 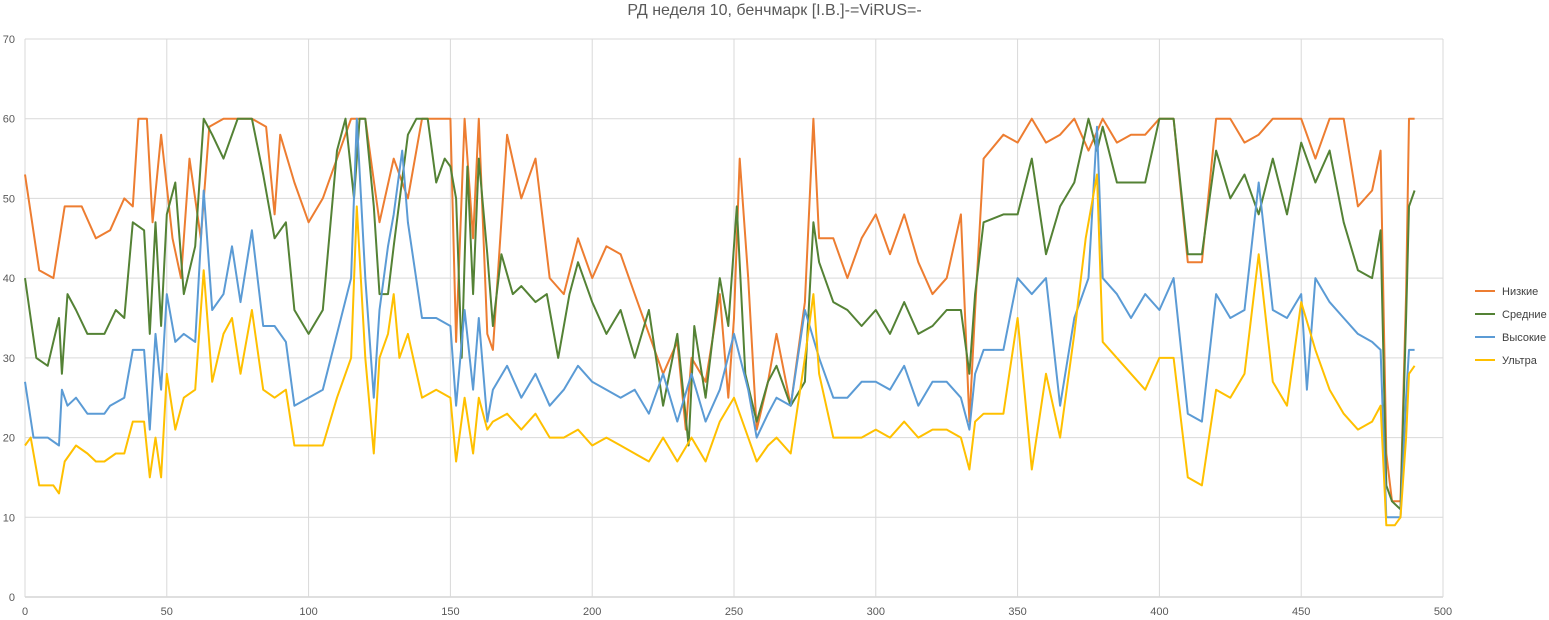 What do you see at coordinates (308, 612) in the screenshot?
I see `x-tick-label: 100` at bounding box center [308, 612].